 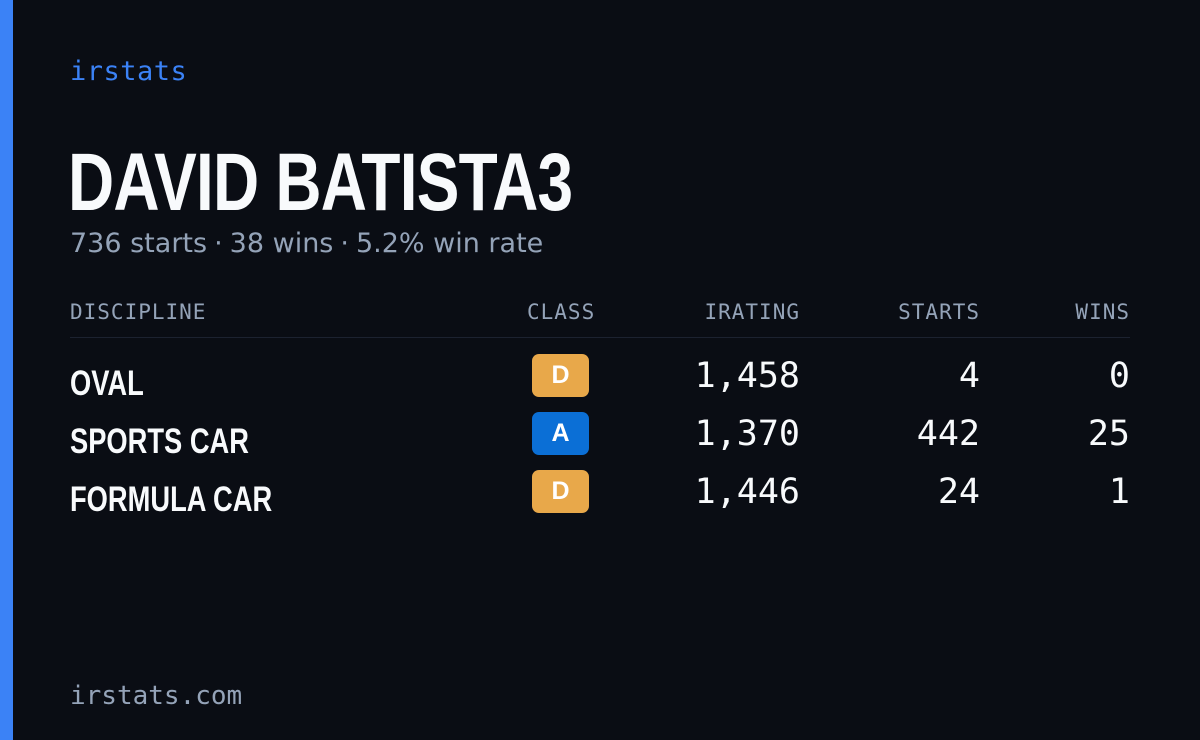 What do you see at coordinates (159, 441) in the screenshot?
I see `discipline-name: SPORTS CAR` at bounding box center [159, 441].